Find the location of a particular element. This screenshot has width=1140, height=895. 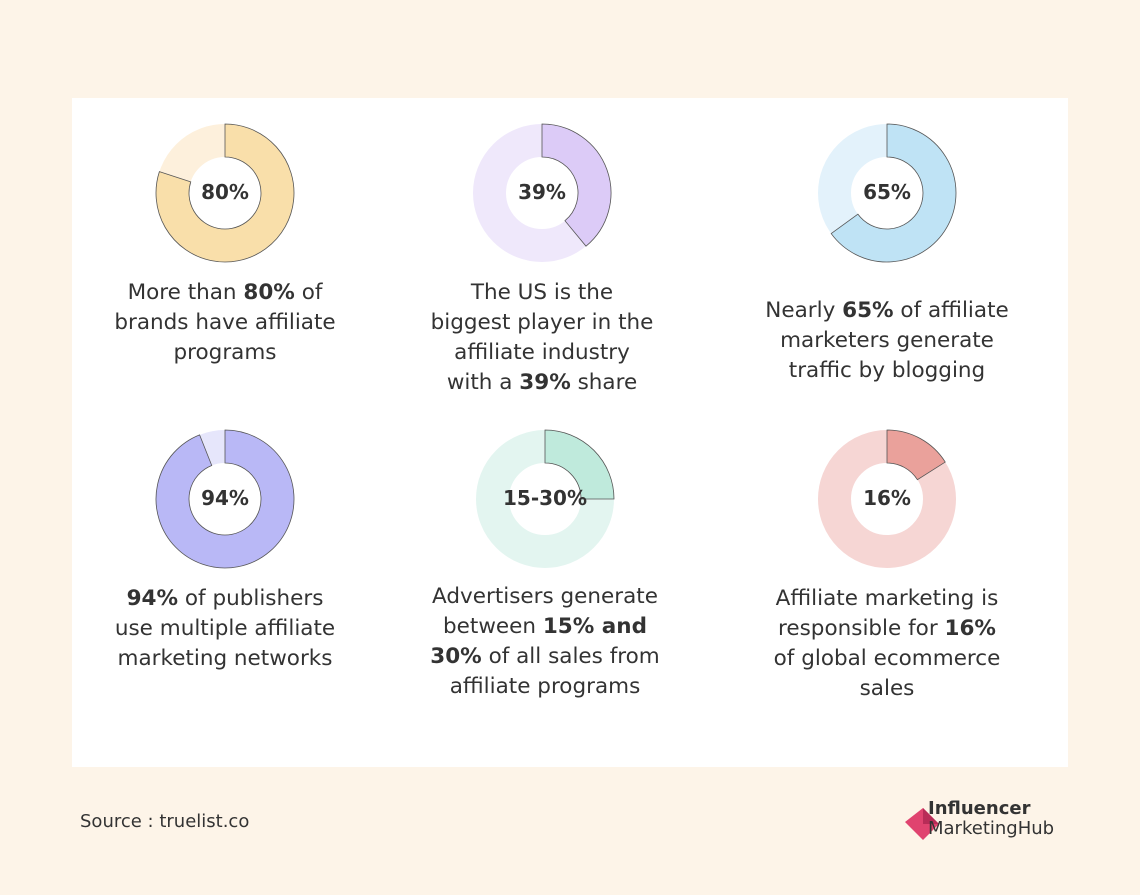

caption-line: Nearly 65% of affiliate is located at coordinates (887, 311).